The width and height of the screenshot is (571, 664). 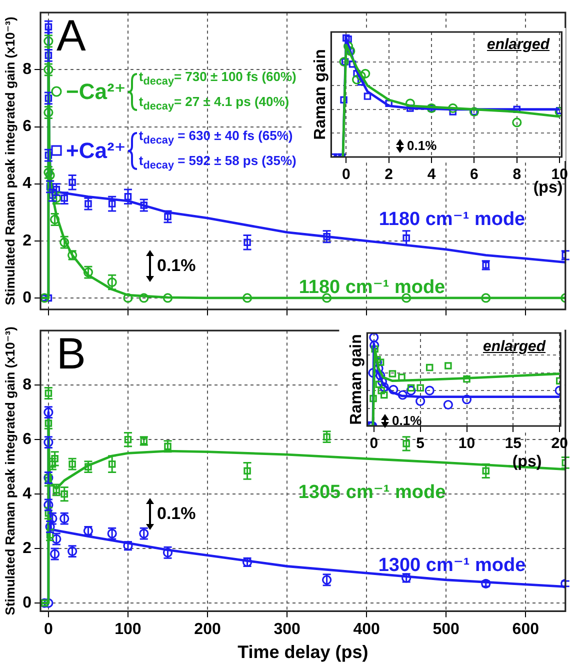 I want to click on x-tick-label: 4, so click(x=431, y=175).